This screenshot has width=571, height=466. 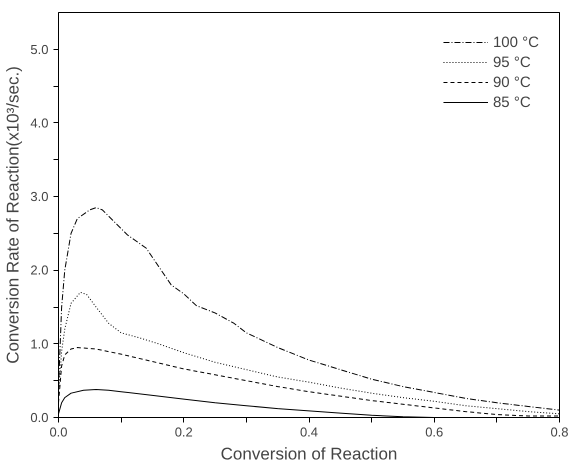 What do you see at coordinates (511, 82) in the screenshot?
I see `legend-label: 90 °C` at bounding box center [511, 82].